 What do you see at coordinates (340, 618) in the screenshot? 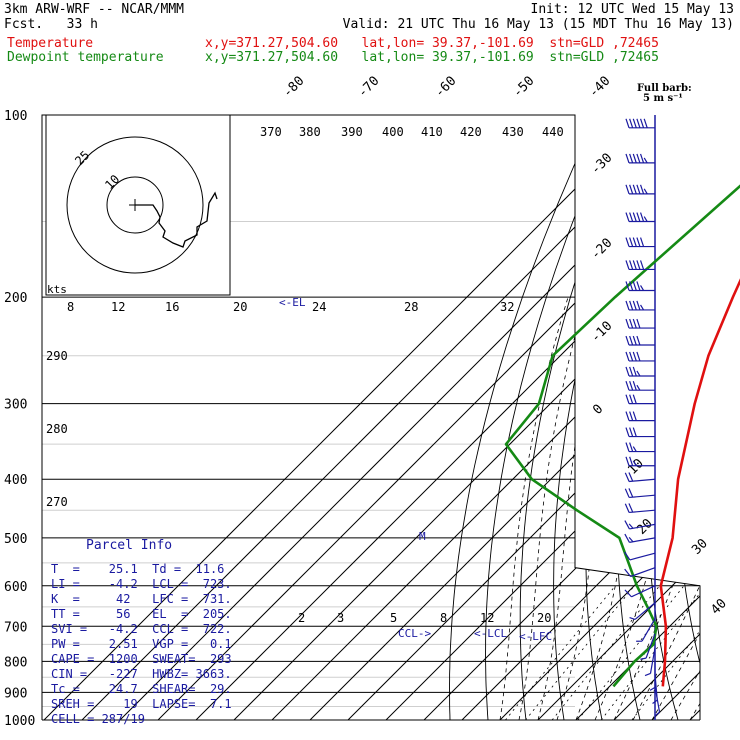
I see `mixing-ratio-label-lower: 3` at bounding box center [340, 618].